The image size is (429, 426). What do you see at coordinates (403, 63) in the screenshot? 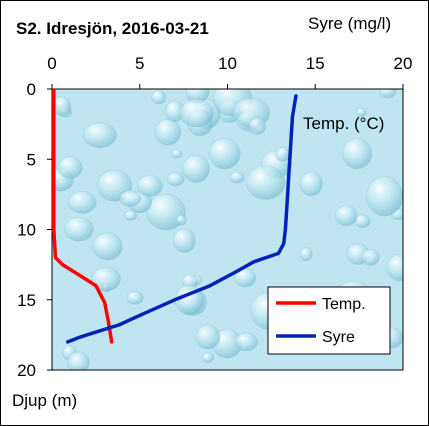
I see `x-tick-label: 20` at bounding box center [403, 63].